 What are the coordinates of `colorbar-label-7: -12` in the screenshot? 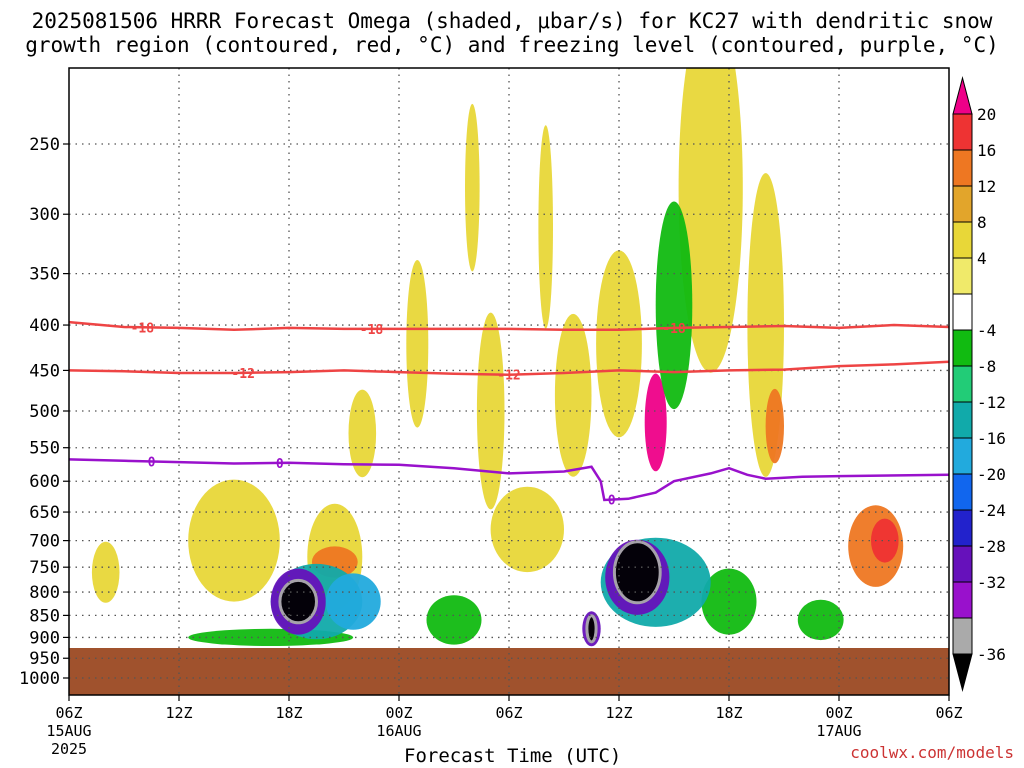 It's located at (991, 402).